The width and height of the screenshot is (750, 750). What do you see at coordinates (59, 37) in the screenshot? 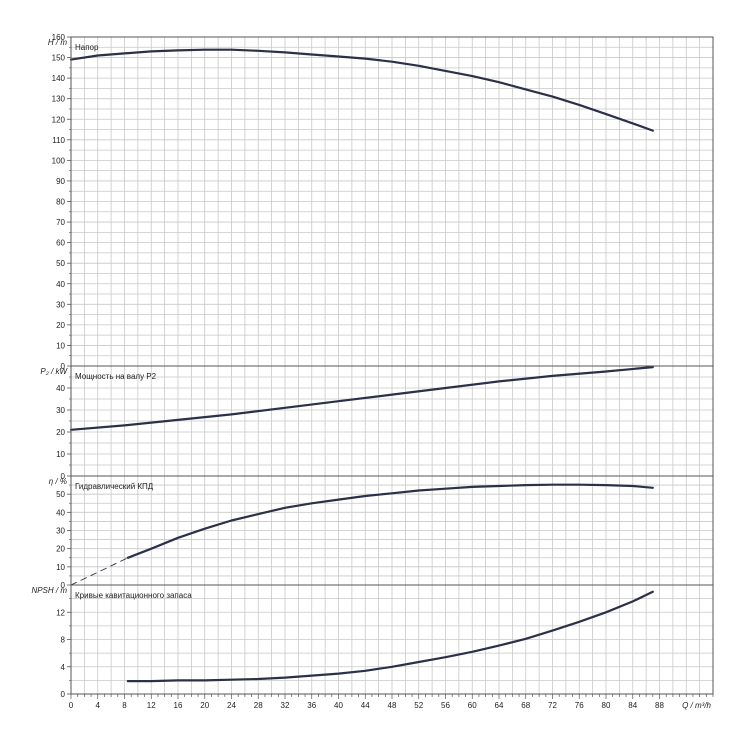
I see `y-tick-label: 160` at bounding box center [59, 37].